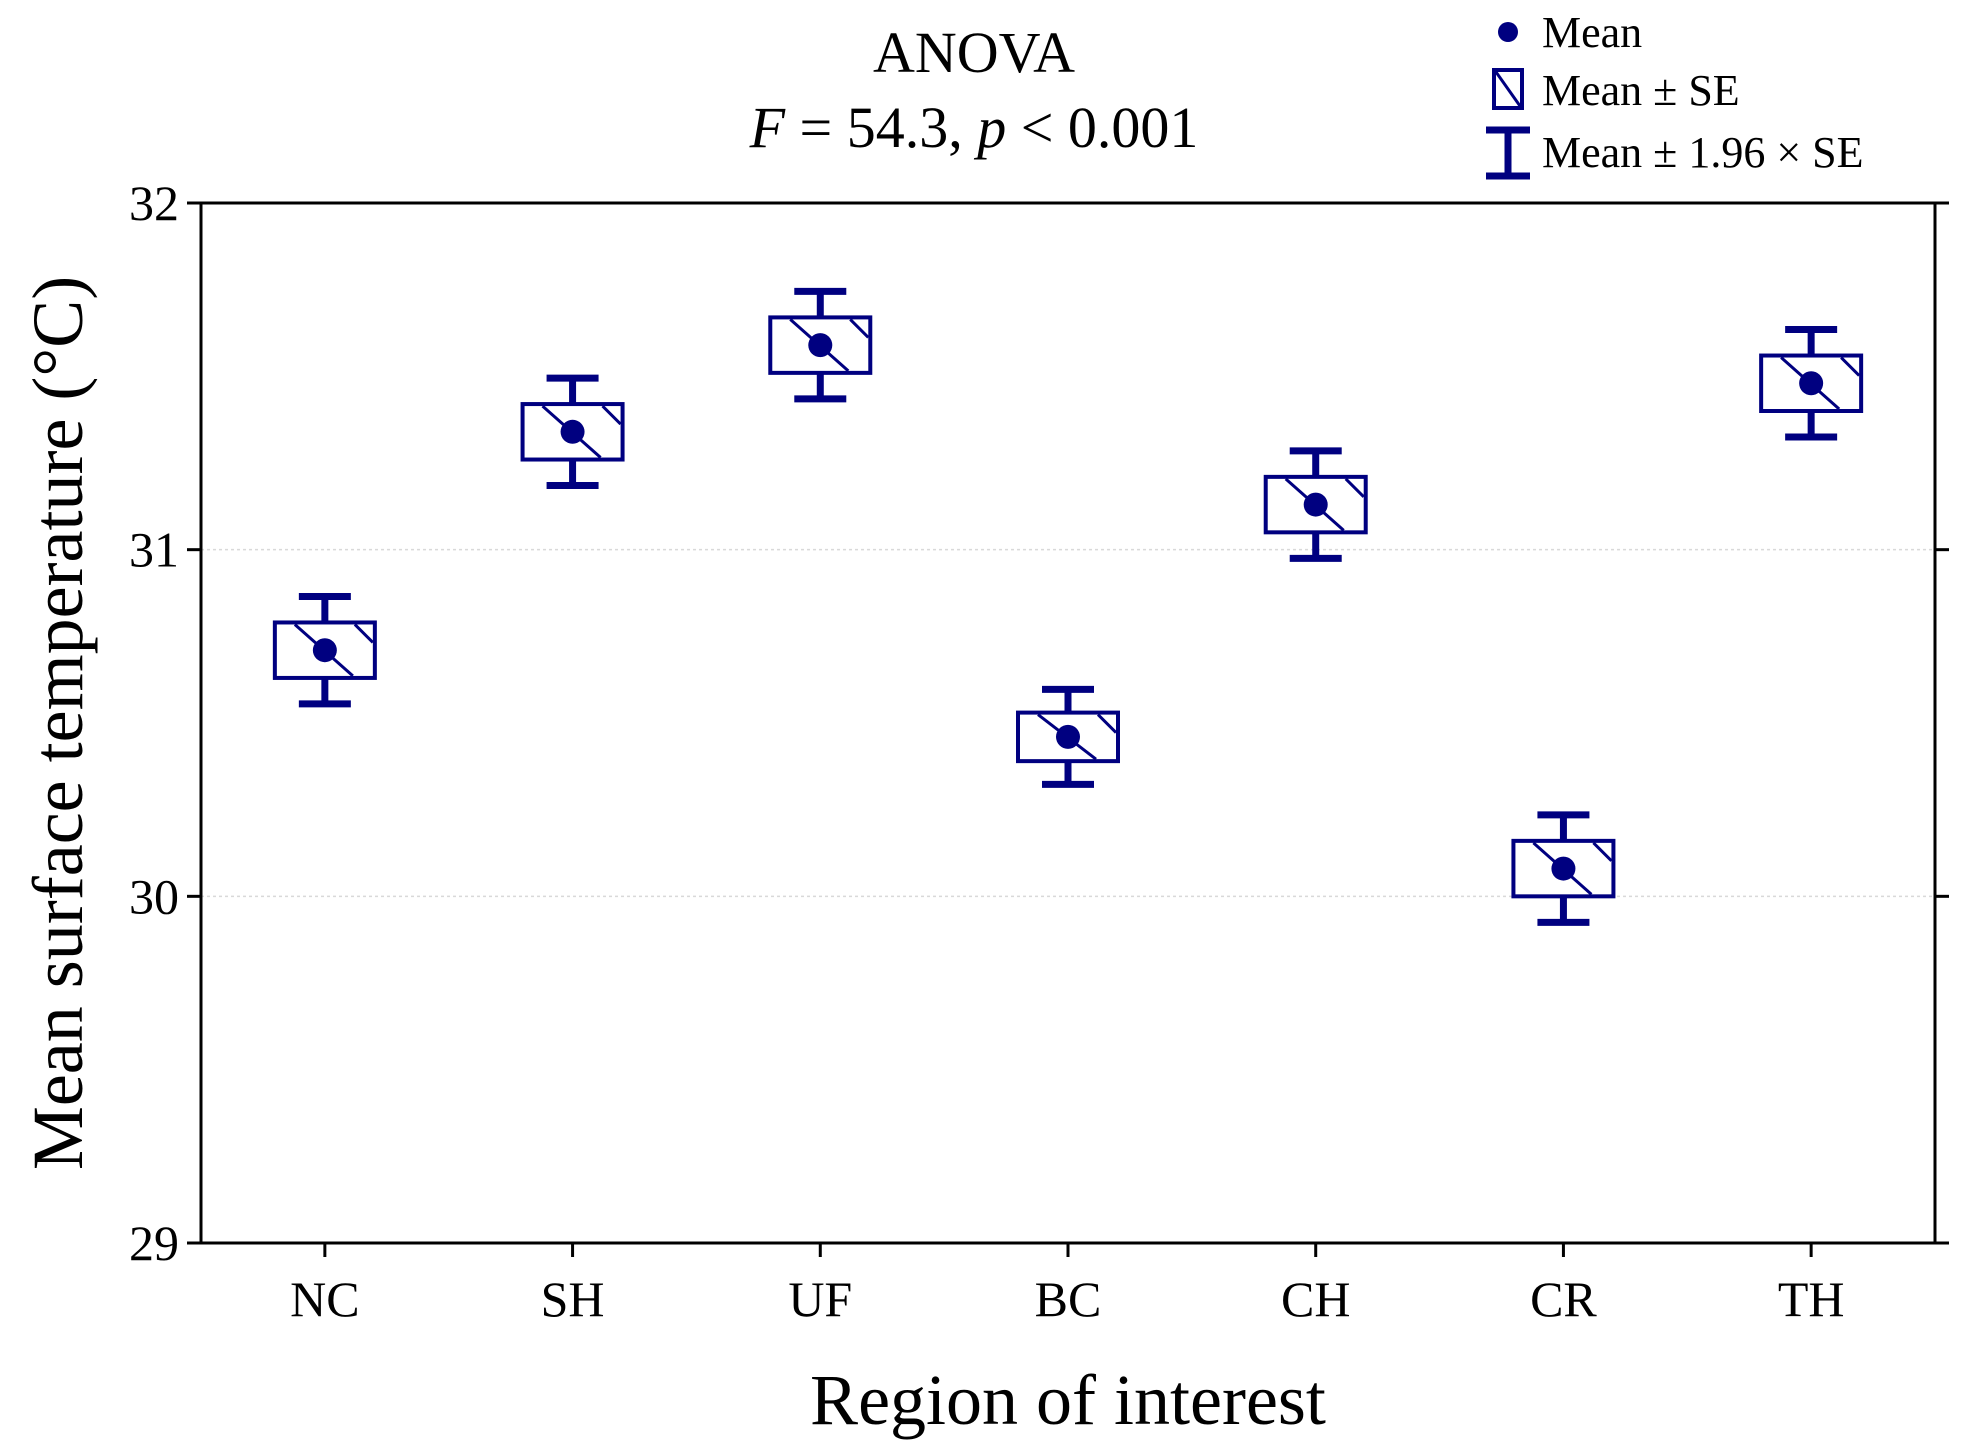  Describe the element at coordinates (1068, 1400) in the screenshot. I see `x-axis-label: Region of interest` at that location.